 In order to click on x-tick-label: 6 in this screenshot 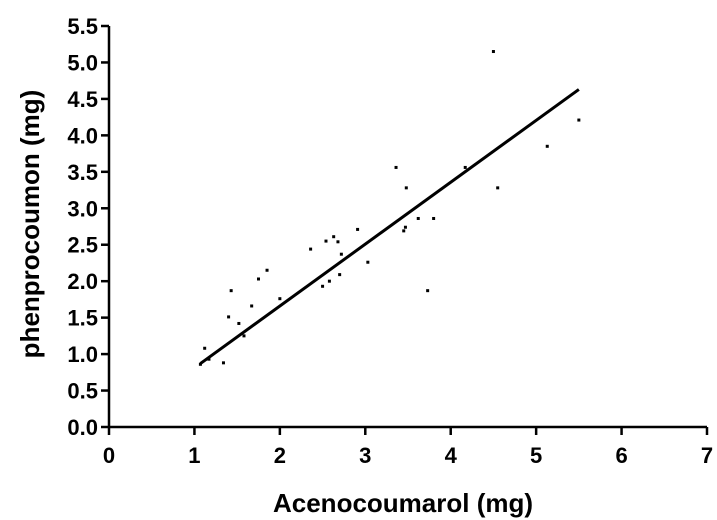, I will do `click(621, 455)`.